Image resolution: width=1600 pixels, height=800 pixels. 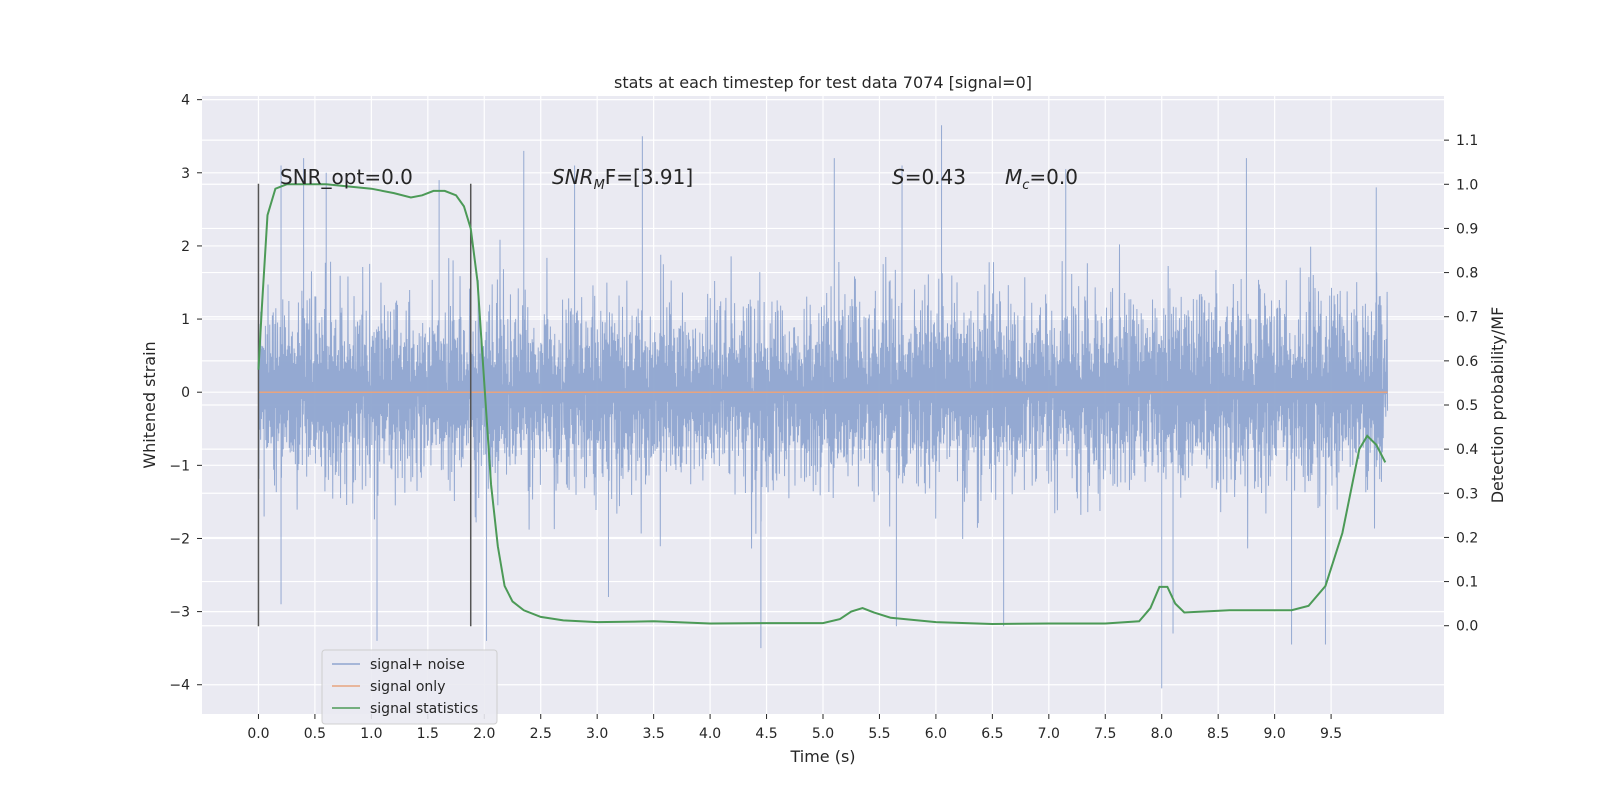 What do you see at coordinates (1467, 583) in the screenshot?
I see `y2-tick-label: 0.1` at bounding box center [1467, 583].